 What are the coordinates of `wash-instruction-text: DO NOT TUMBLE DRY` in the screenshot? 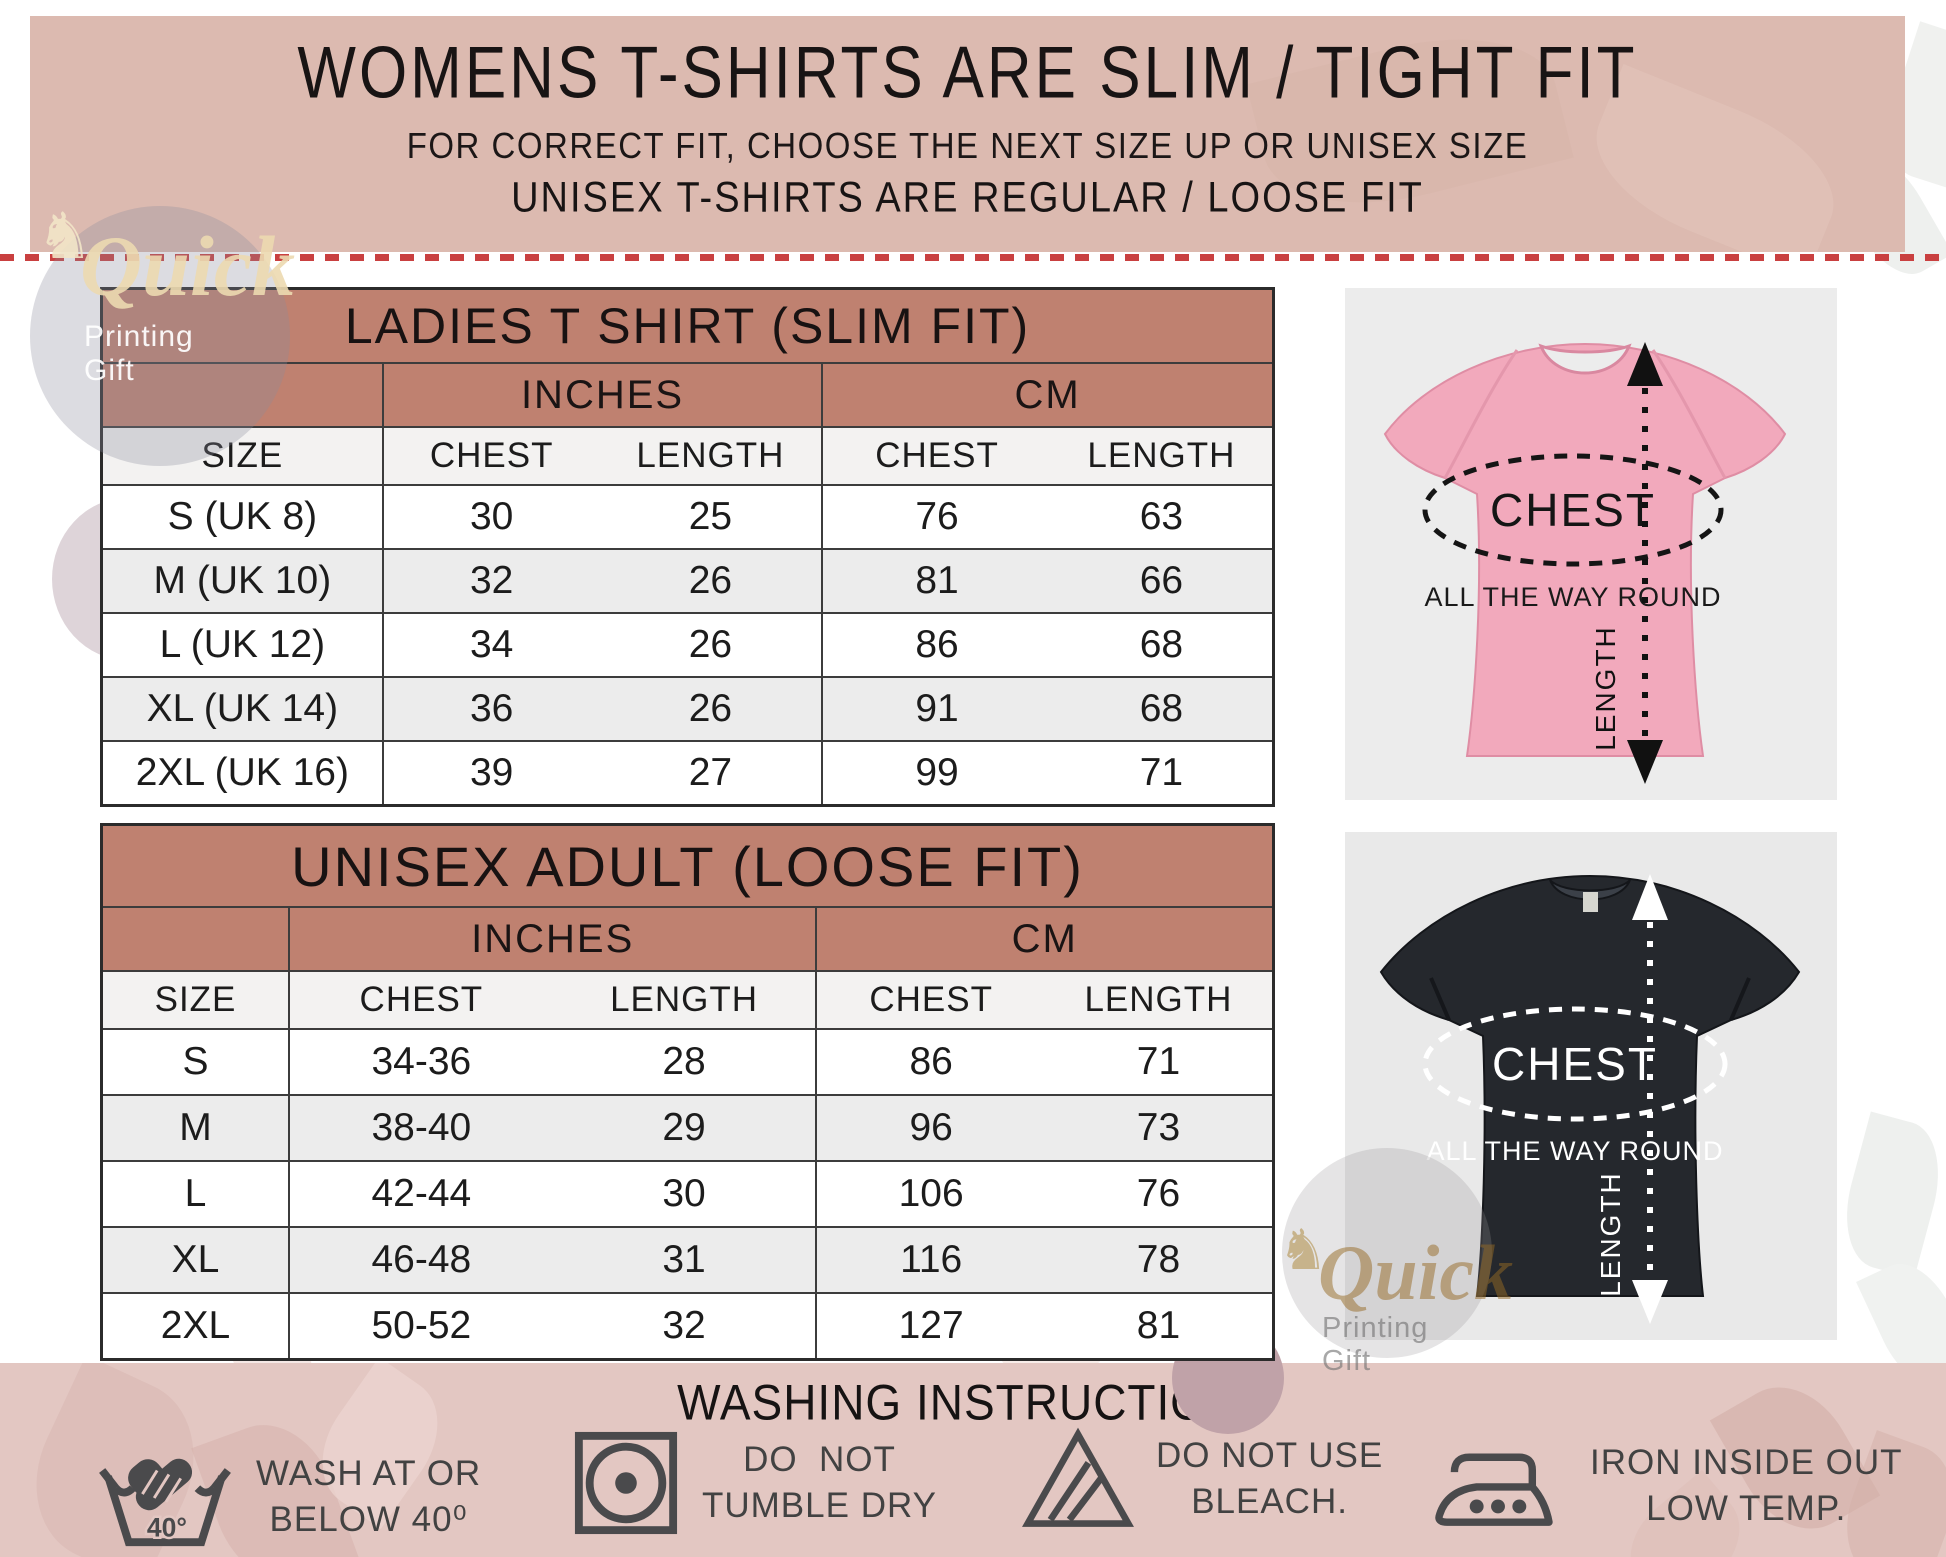 It's located at (819, 1483).